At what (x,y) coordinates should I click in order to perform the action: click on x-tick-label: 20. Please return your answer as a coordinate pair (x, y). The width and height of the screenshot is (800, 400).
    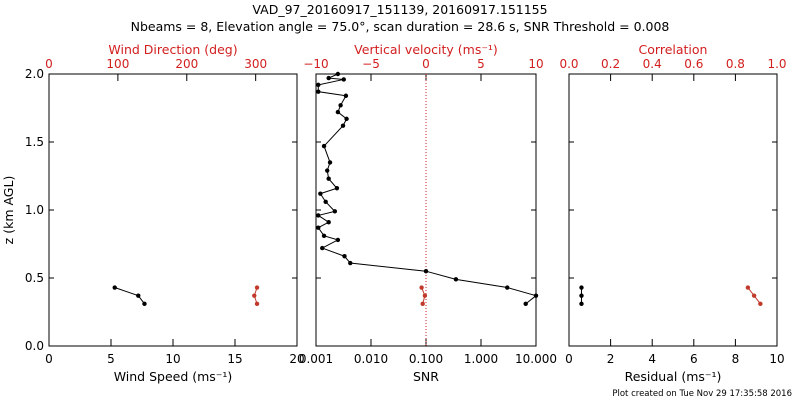
    Looking at the image, I should click on (296, 359).